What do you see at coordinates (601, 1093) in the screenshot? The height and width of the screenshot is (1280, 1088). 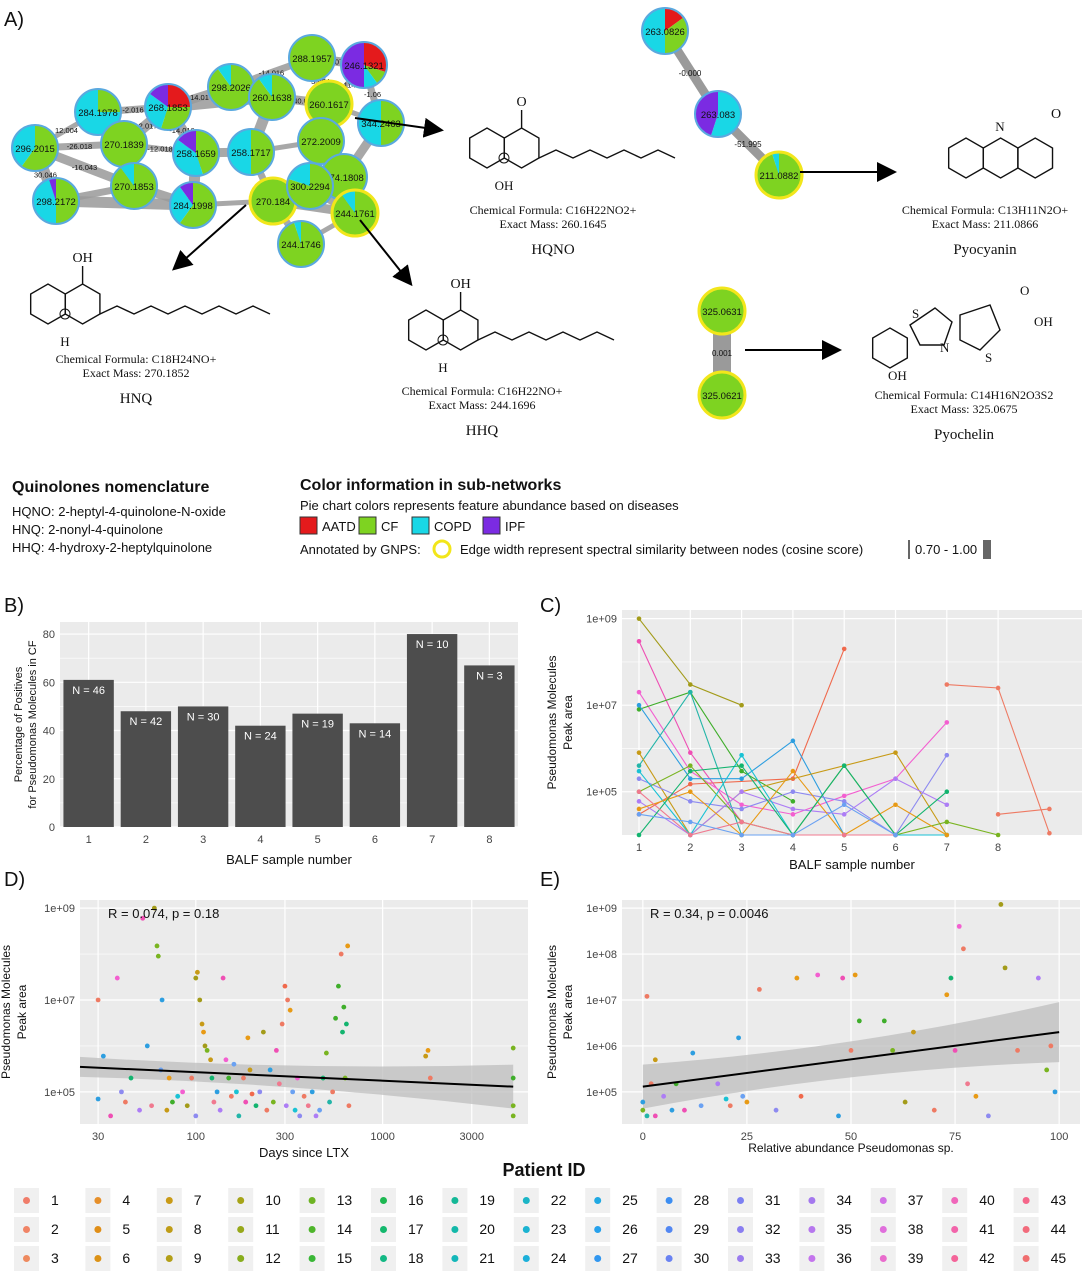 I see `y-tick-label: 1e+05` at bounding box center [601, 1093].